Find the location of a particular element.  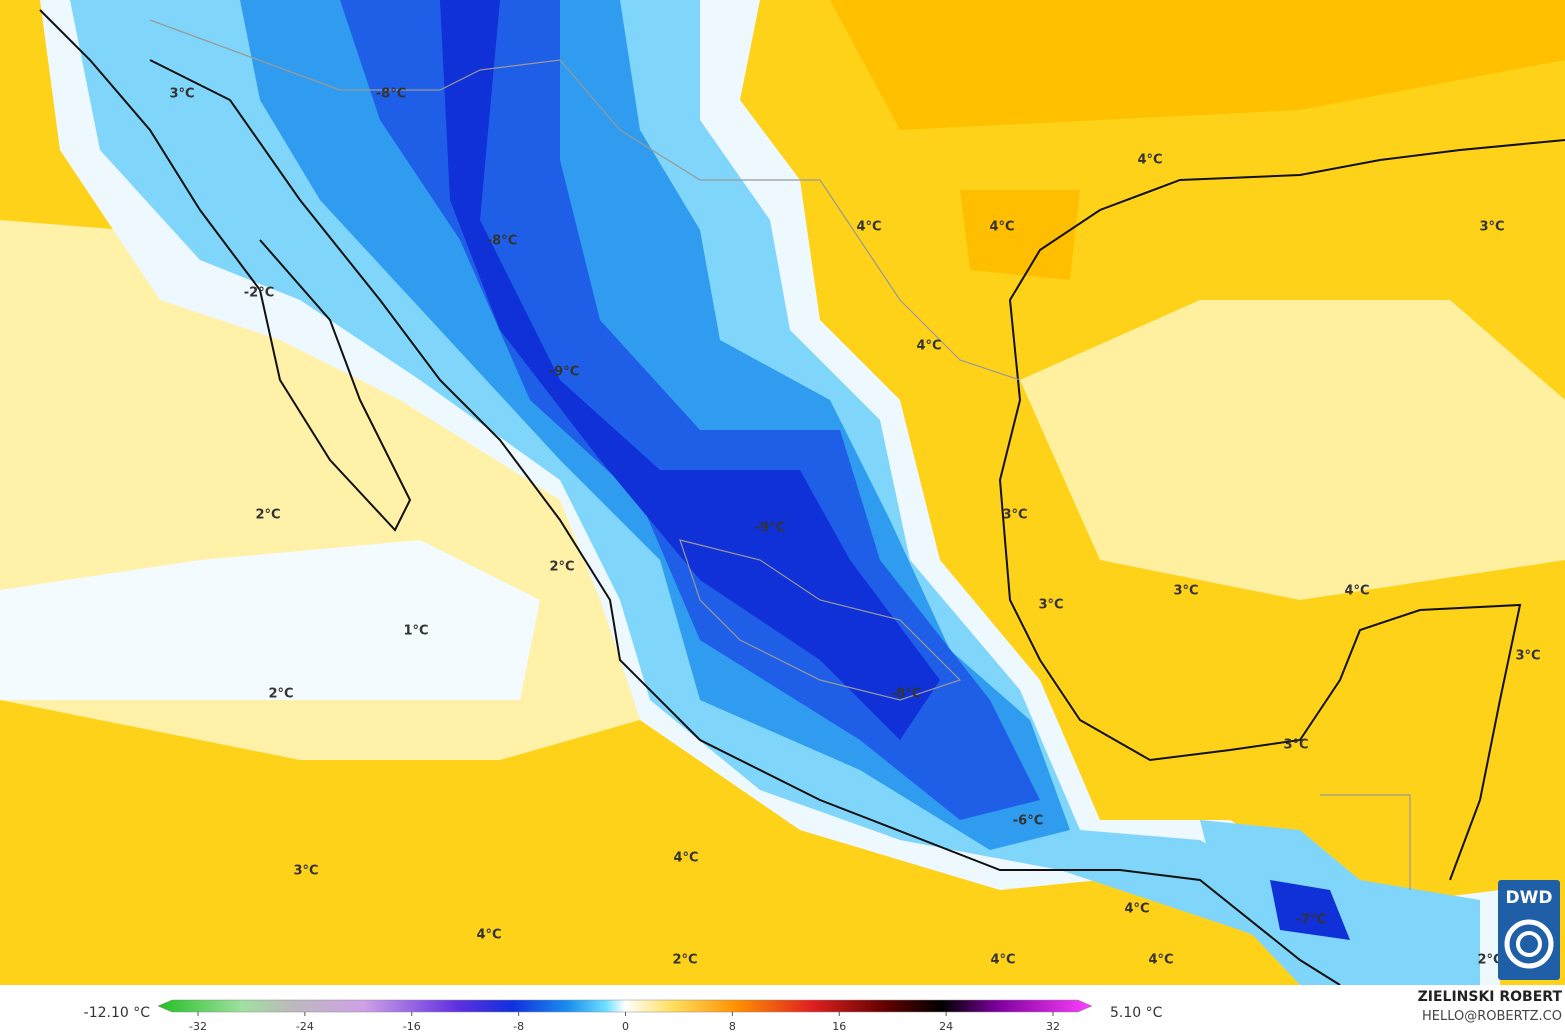

logo: DWD is located at coordinates (1529, 930).